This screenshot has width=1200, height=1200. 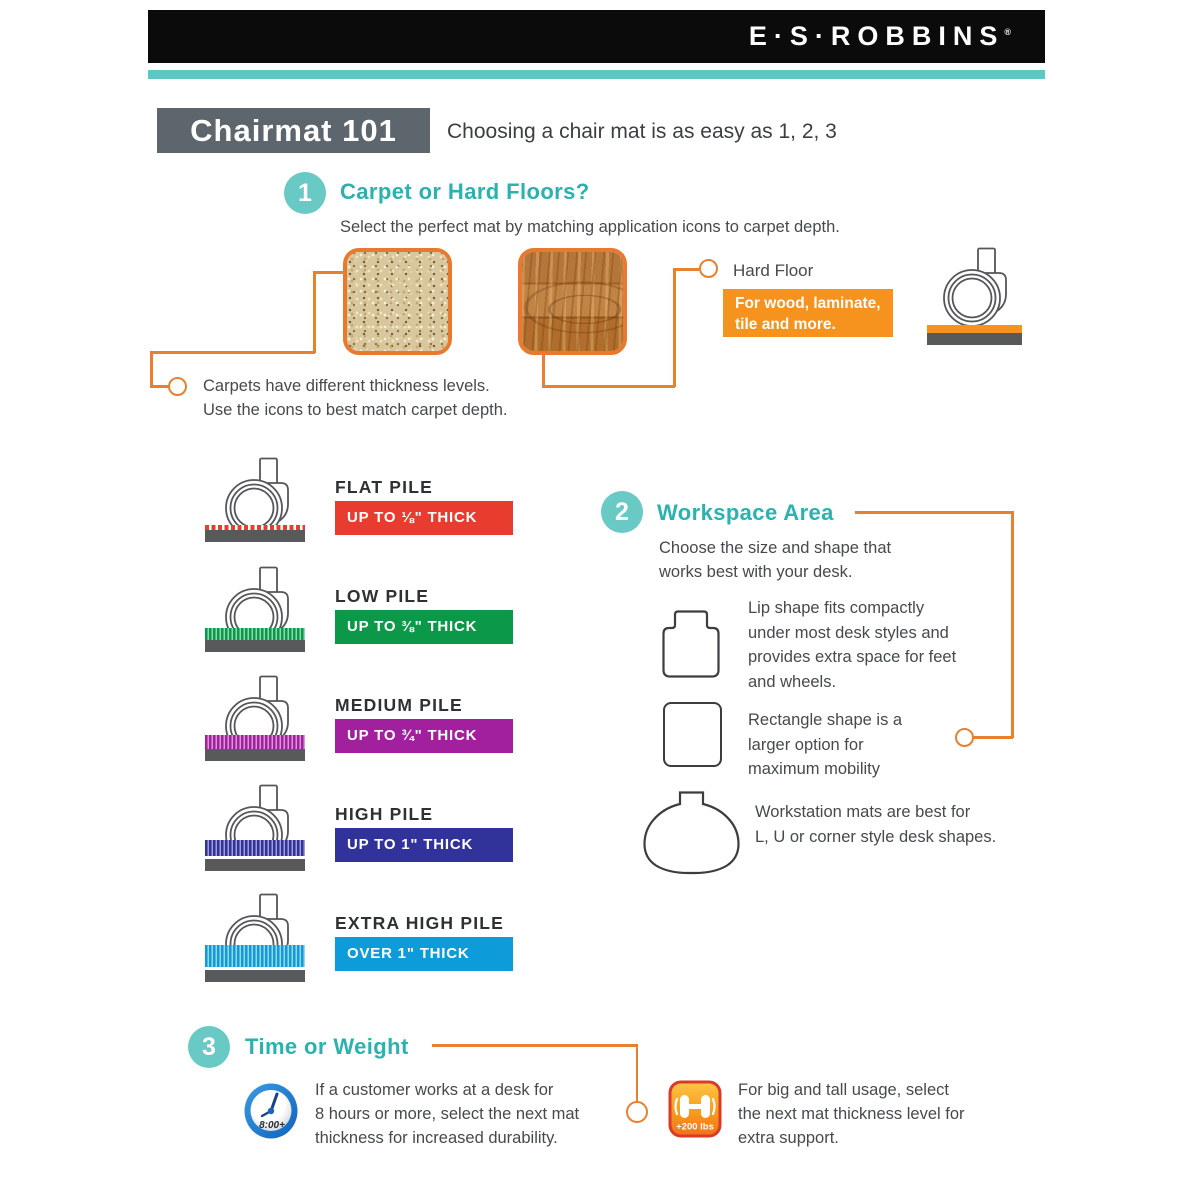 What do you see at coordinates (436, 1138) in the screenshot?
I see `time-line: thickness for increased durability.` at bounding box center [436, 1138].